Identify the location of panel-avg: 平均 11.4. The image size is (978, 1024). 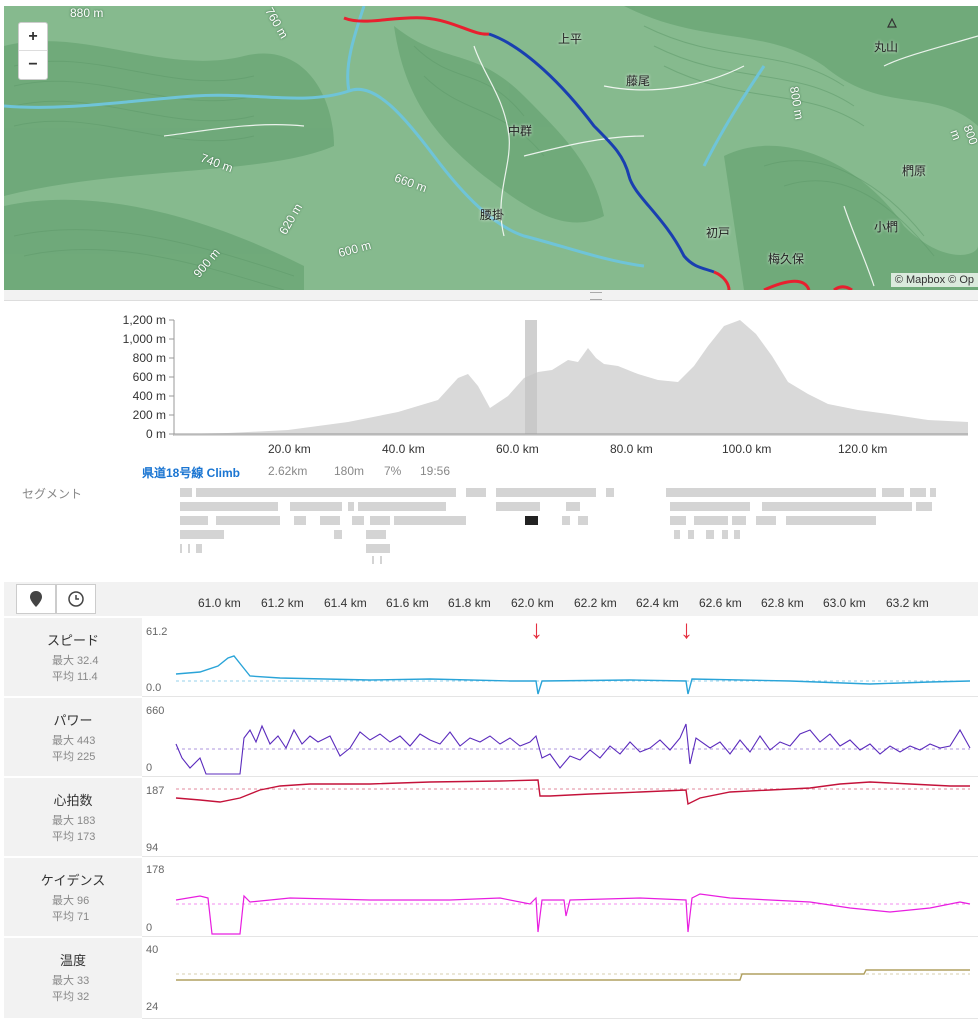
(75, 677).